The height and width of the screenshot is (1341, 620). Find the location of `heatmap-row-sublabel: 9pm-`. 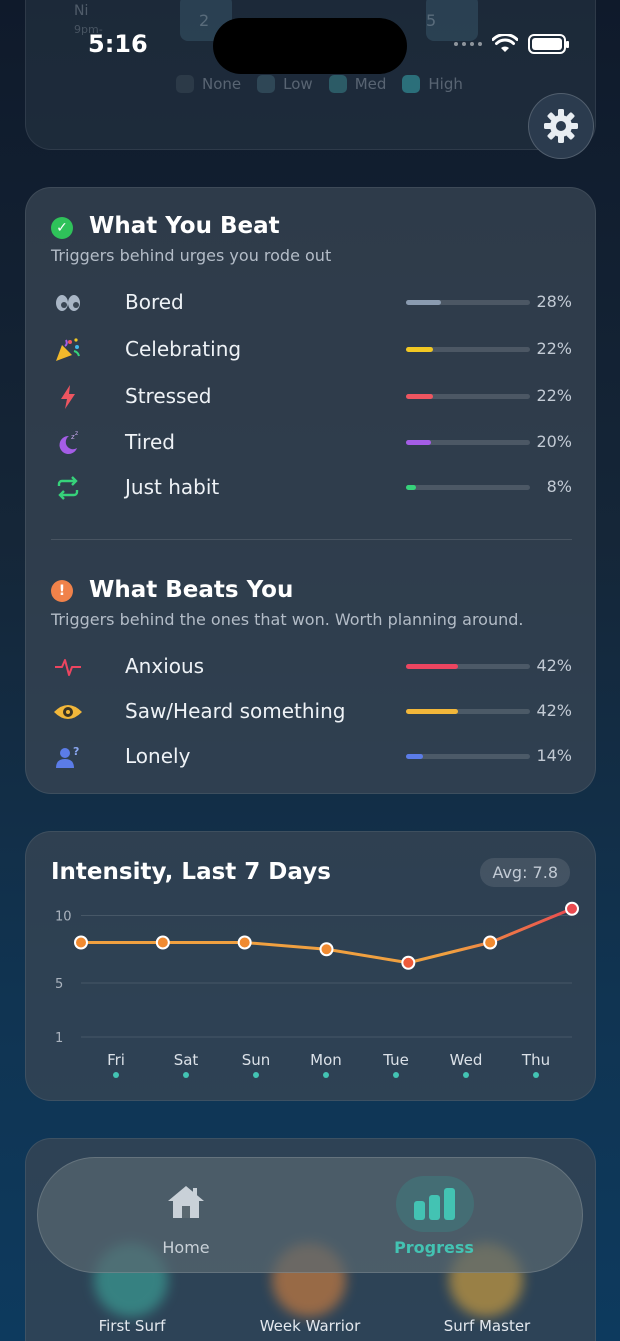

heatmap-row-sublabel: 9pm- is located at coordinates (88, 29).